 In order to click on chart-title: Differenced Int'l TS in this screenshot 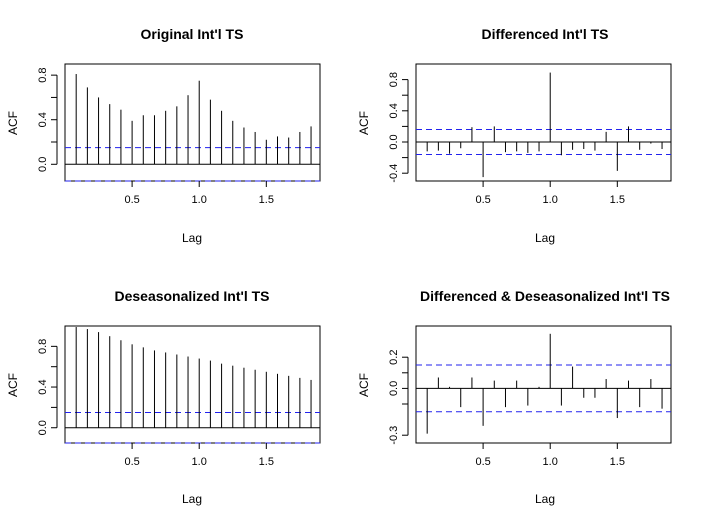, I will do `click(544, 34)`.